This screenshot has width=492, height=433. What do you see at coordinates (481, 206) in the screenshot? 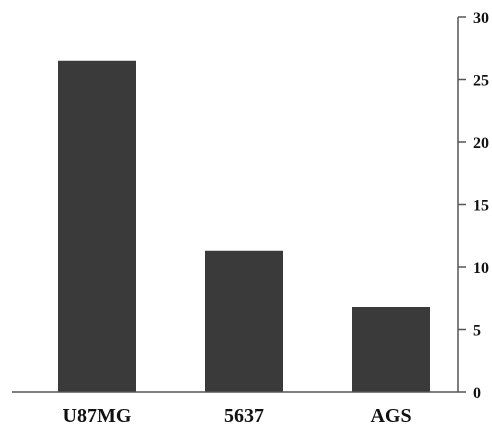
I see `y-tick-label: 15` at bounding box center [481, 206].